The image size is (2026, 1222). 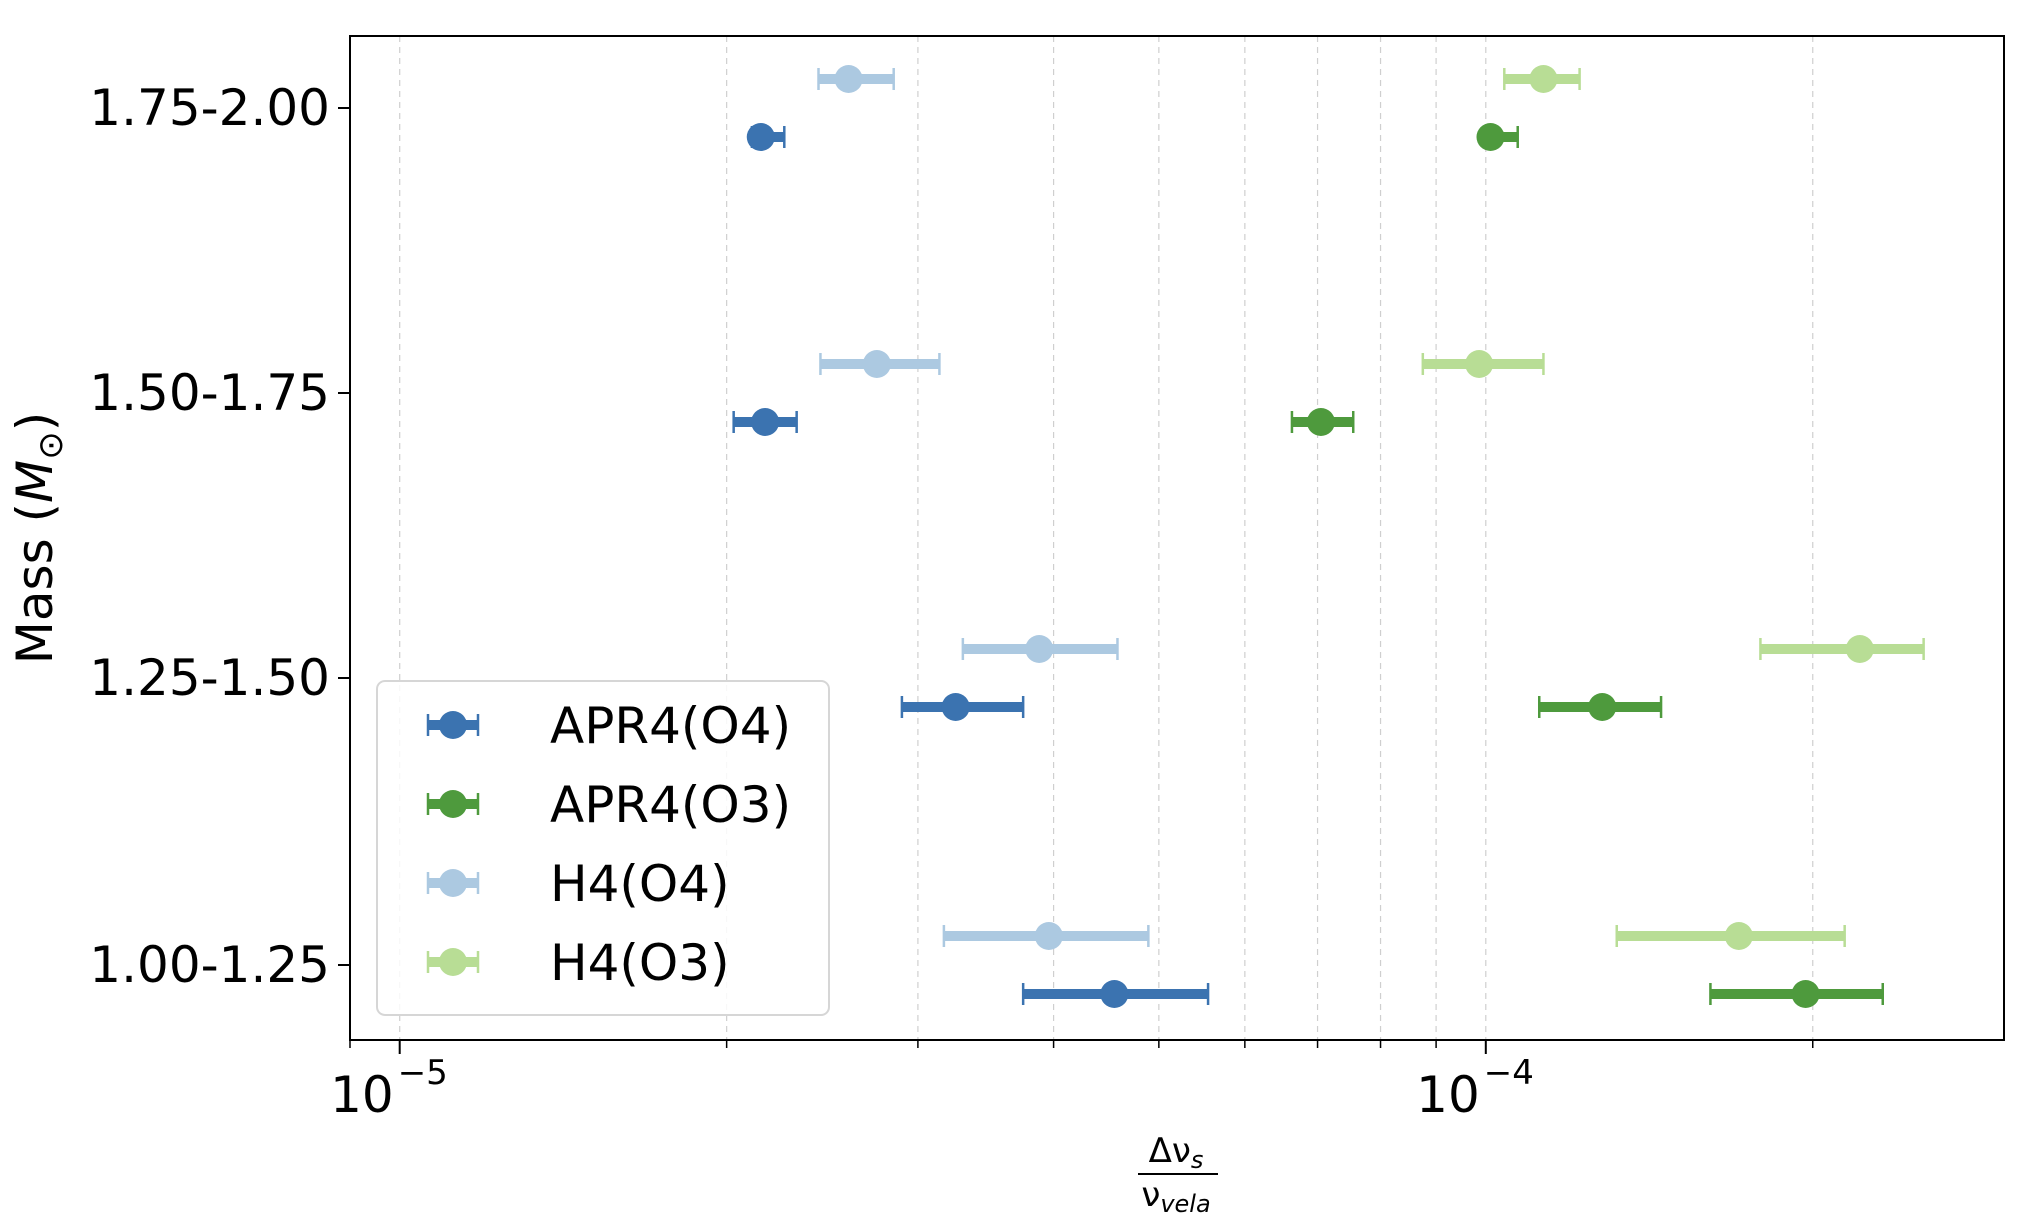 What do you see at coordinates (670, 726) in the screenshot?
I see `legend-label: APR4(O4)` at bounding box center [670, 726].